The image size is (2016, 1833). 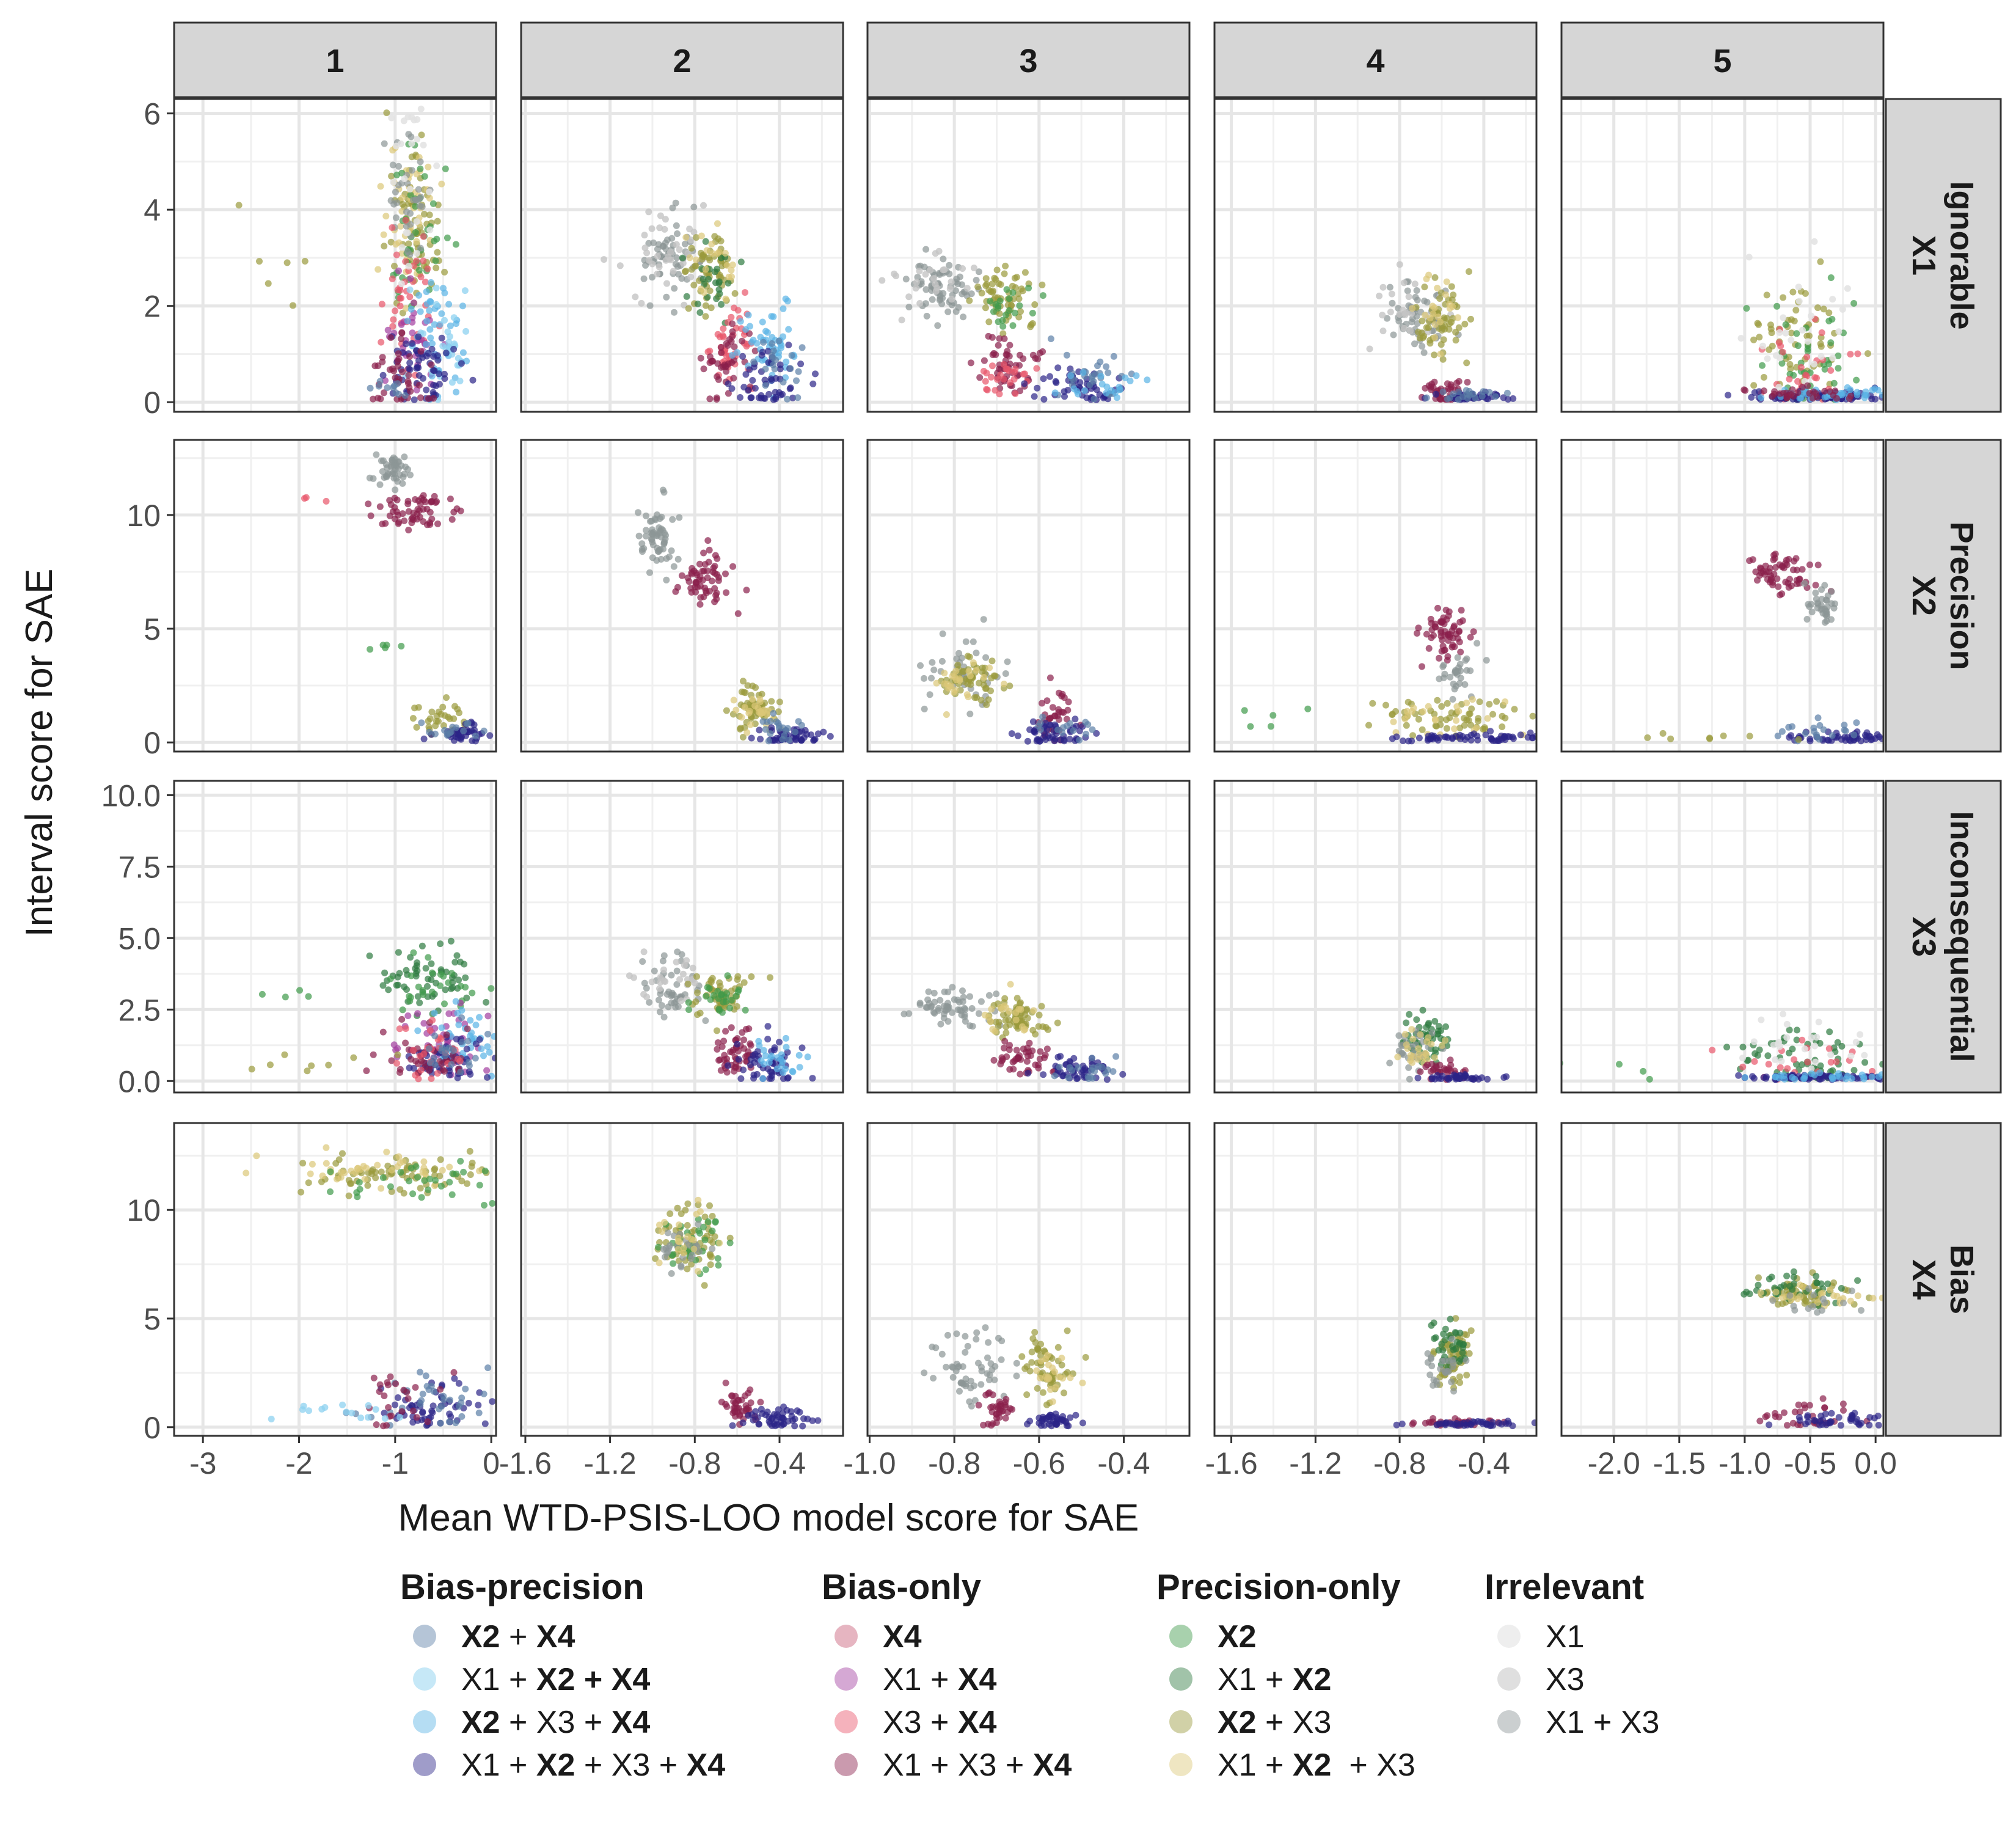 I want to click on point-b2, so click(x=488, y=1016).